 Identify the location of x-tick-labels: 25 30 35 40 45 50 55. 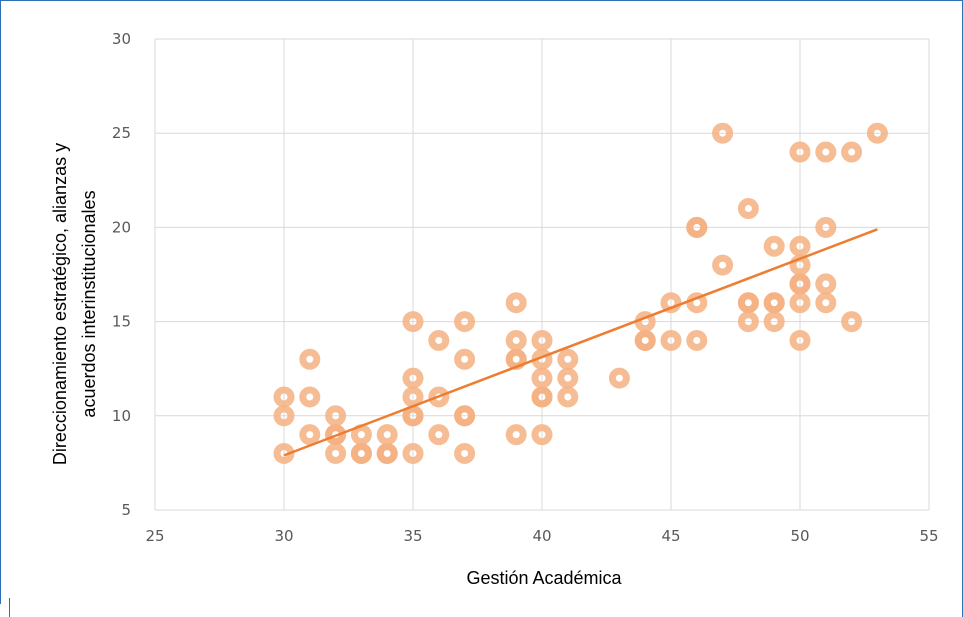
(541, 536).